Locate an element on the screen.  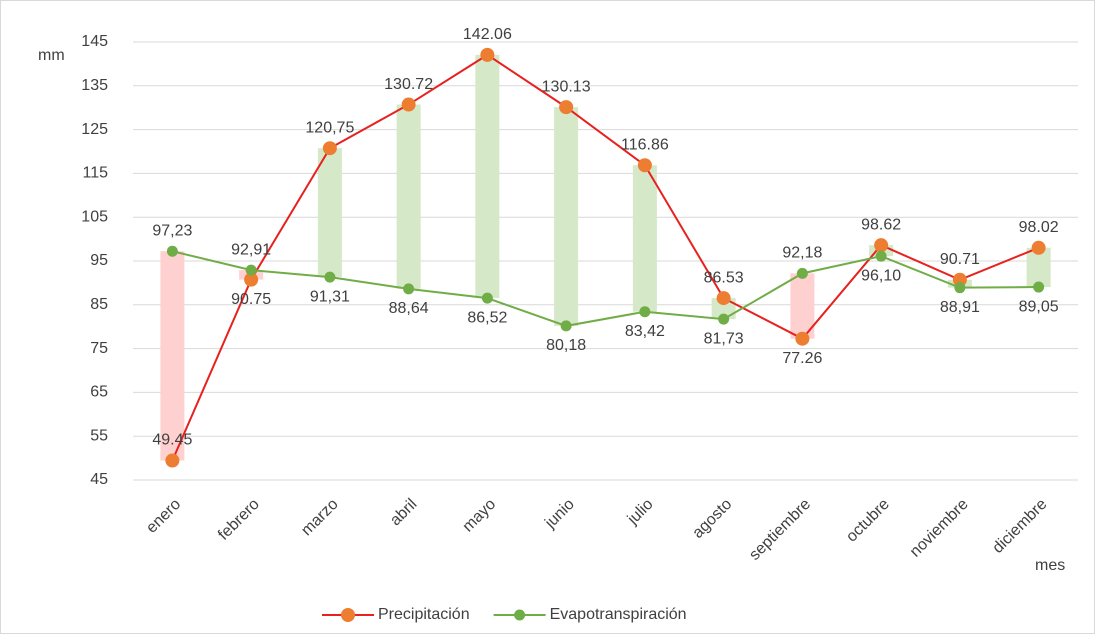
y-tick-label: 115 is located at coordinates (95, 173).